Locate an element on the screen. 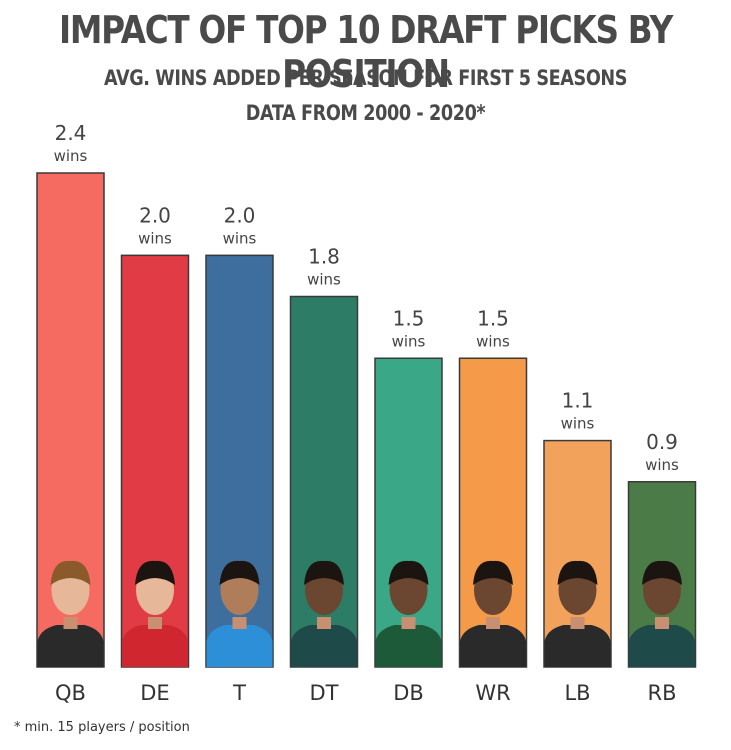 This screenshot has width=731, height=750. player-neck-dt is located at coordinates (324, 623).